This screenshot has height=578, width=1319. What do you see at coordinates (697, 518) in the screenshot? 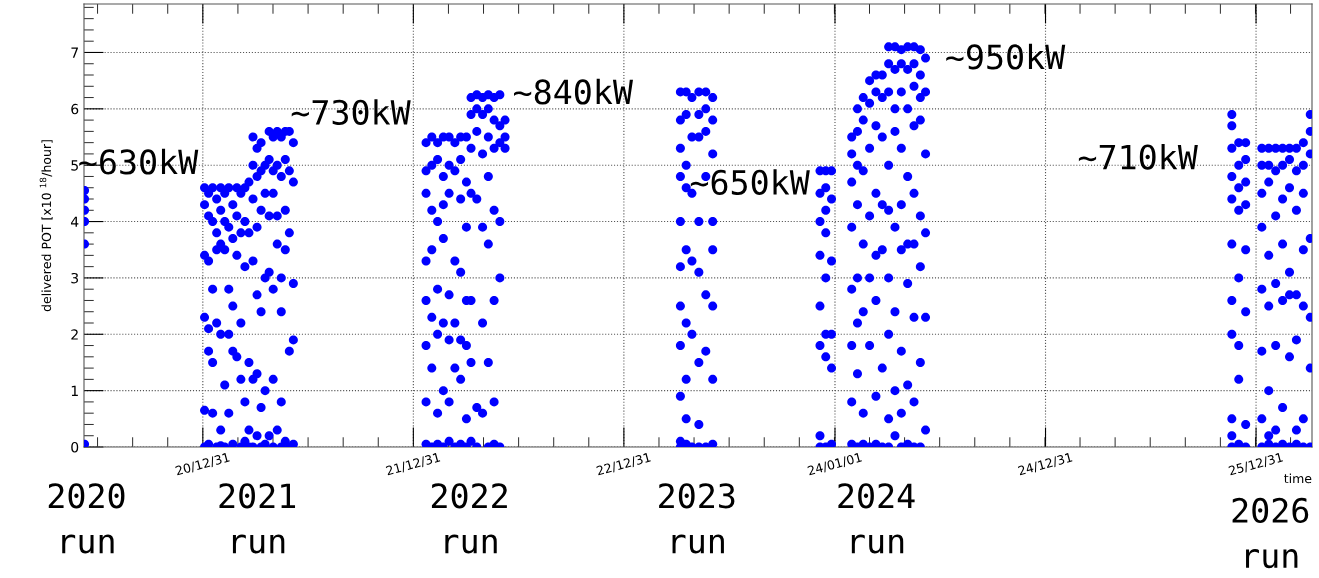
I see `text: 2023 run` at bounding box center [697, 518].